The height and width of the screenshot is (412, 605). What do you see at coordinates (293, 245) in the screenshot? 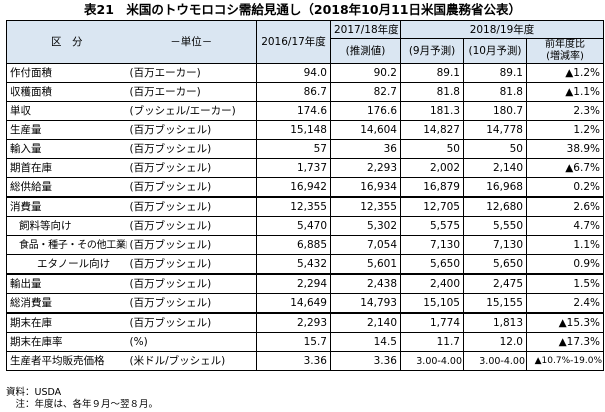
I see `cell-2016: 6,885` at bounding box center [293, 245].